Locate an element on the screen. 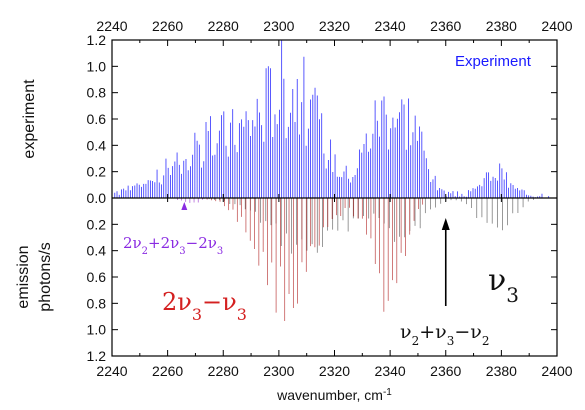 Image resolution: width=585 pixels, height=410 pixels. y-tick-label-upper-2: 0.4 is located at coordinates (97, 145).